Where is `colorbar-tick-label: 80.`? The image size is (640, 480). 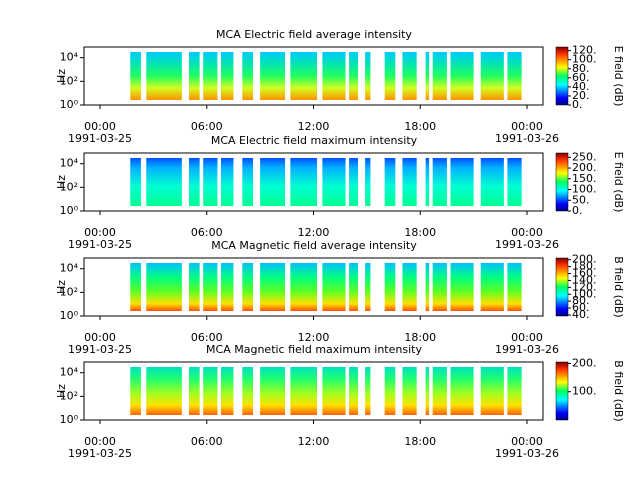 colorbar-tick-label: 80. is located at coordinates (581, 68).